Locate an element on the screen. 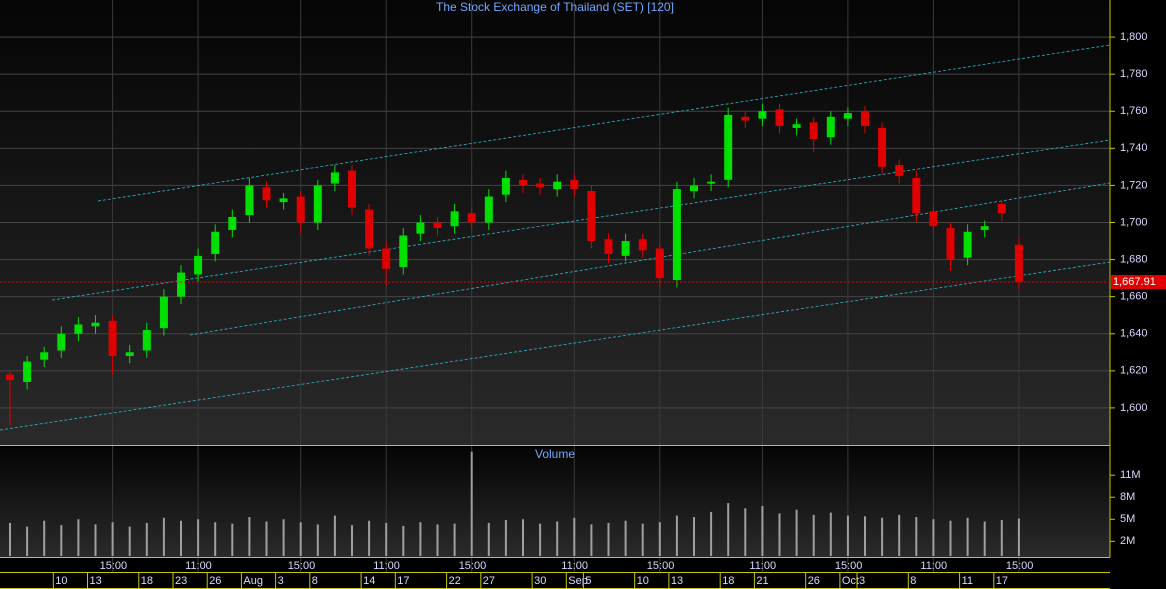 The width and height of the screenshot is (1166, 589). y-tick-label: 1,780 is located at coordinates (1134, 74).